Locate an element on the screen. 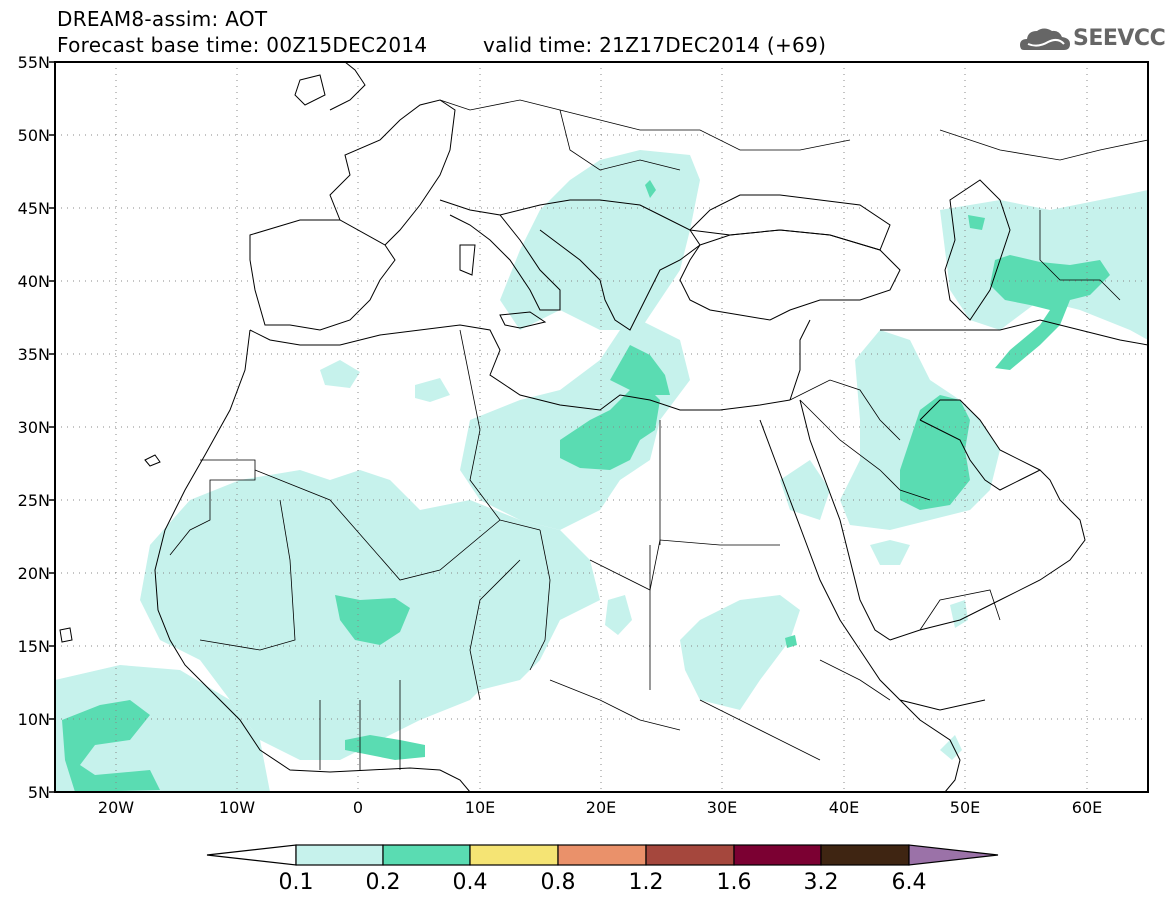 This screenshot has height=905, width=1165. lat-label: 20N is located at coordinates (33, 573).